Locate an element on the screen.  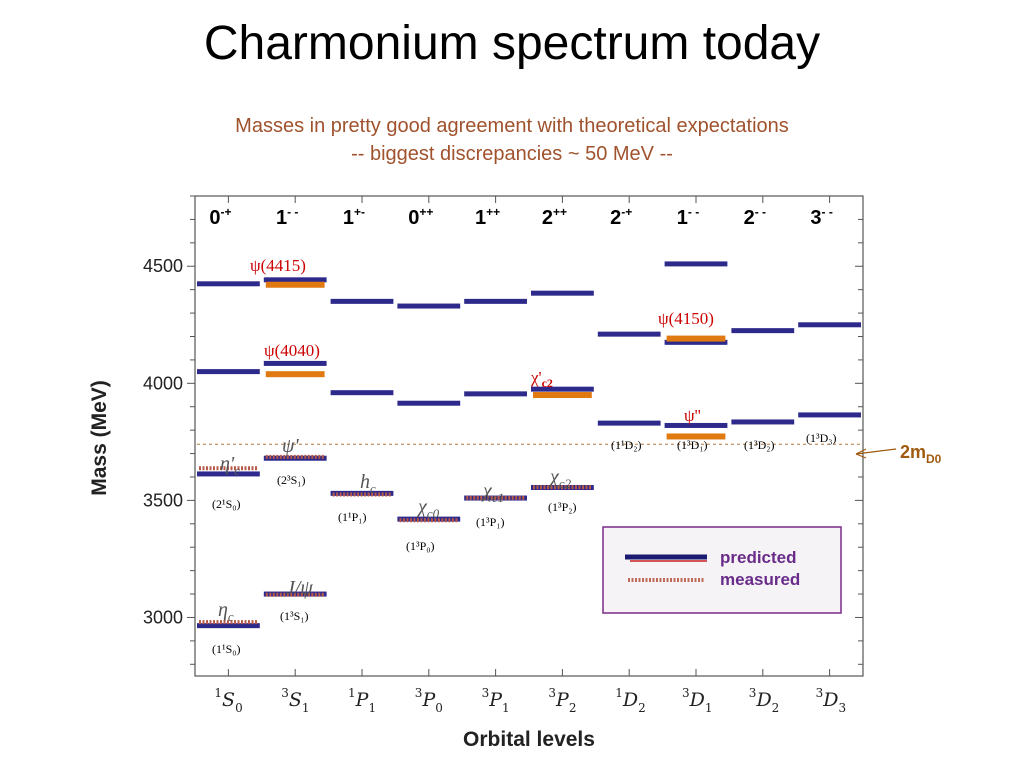
orbital-label: 3D2 is located at coordinates (764, 700).